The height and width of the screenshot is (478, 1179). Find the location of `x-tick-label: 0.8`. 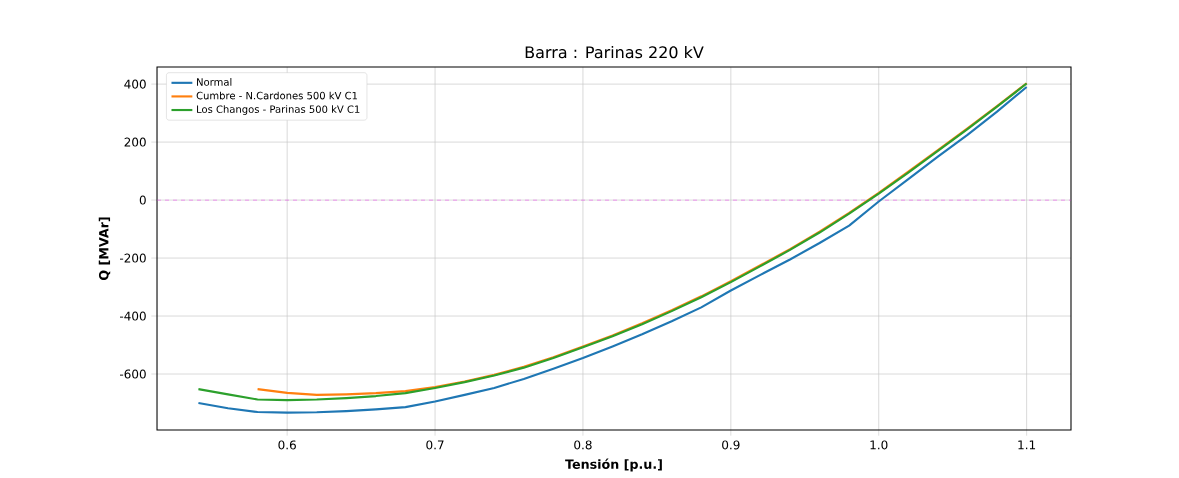

x-tick-label: 0.8 is located at coordinates (583, 445).